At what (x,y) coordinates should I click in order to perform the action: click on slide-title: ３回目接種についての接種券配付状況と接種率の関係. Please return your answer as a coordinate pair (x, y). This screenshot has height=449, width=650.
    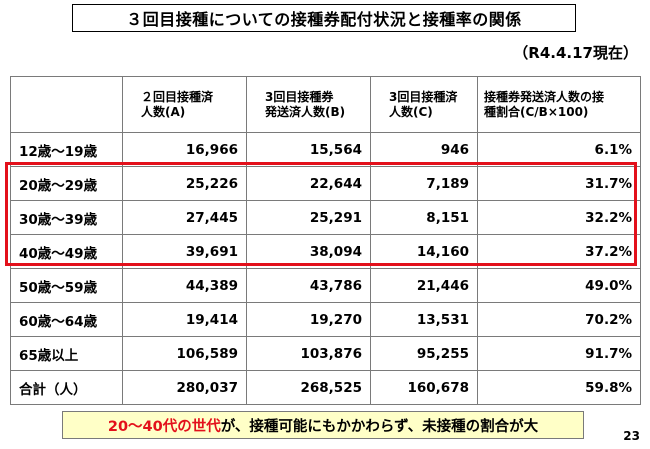
    Looking at the image, I should click on (324, 18).